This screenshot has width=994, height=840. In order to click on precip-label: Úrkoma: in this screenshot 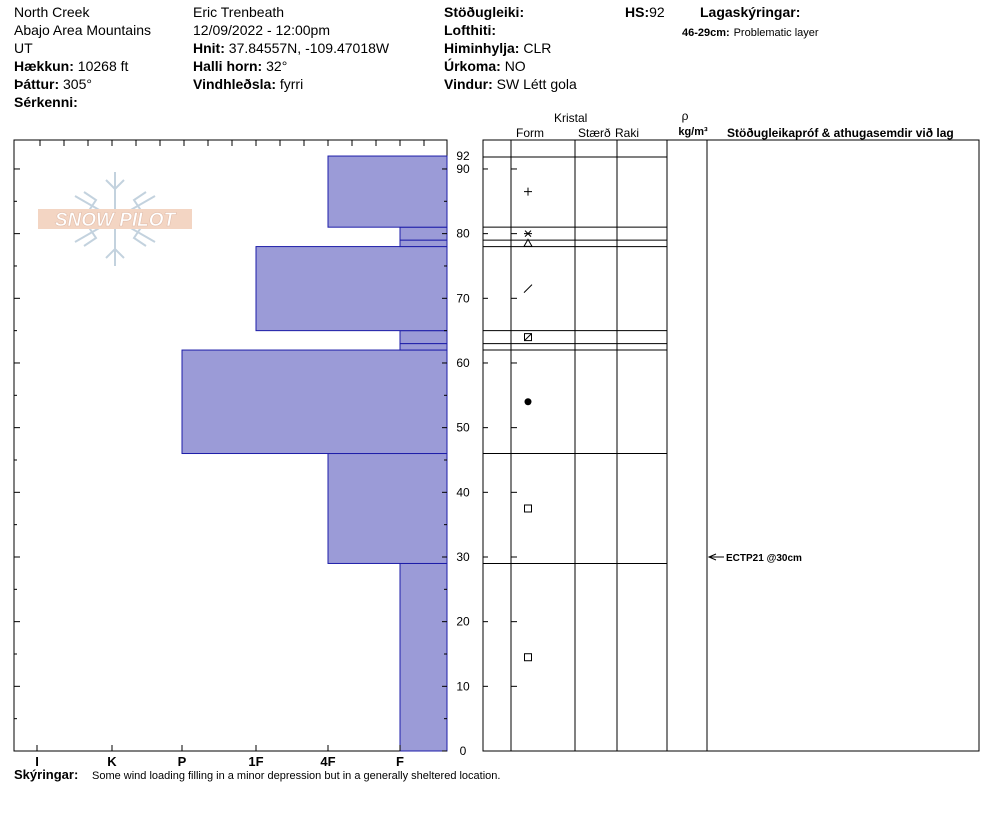, I will do `click(472, 66)`.